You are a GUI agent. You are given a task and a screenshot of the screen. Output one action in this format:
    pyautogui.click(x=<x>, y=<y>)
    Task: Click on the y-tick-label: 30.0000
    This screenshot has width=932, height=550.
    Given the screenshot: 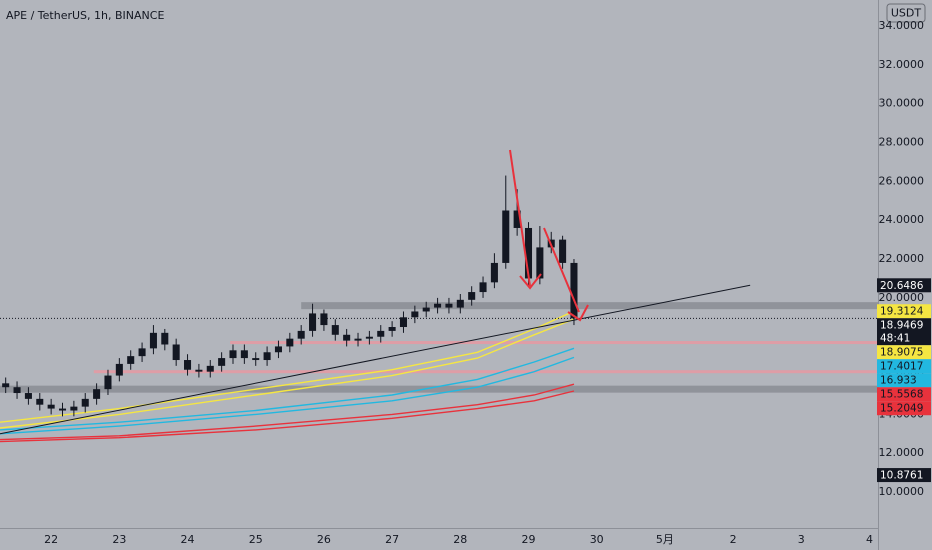 What is the action you would take?
    pyautogui.click(x=902, y=103)
    